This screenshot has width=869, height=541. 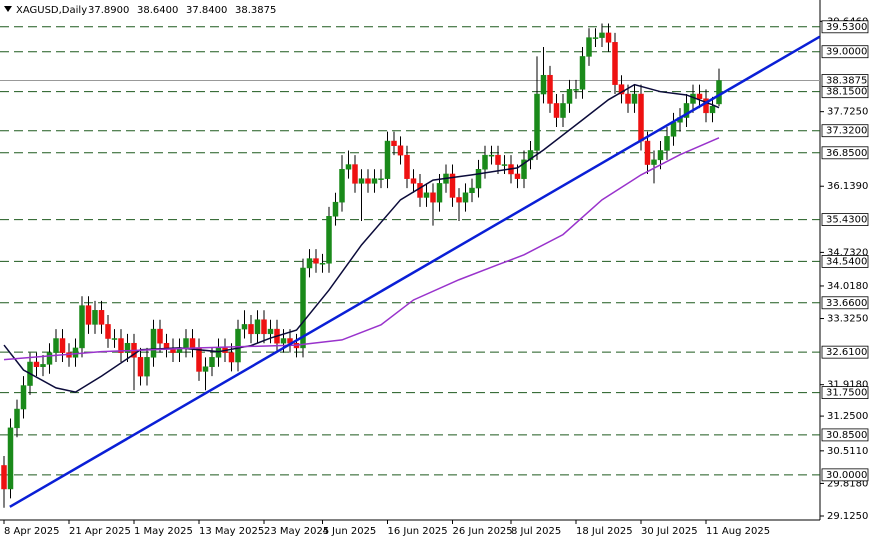 I want to click on level-label: 39.5300, so click(x=846, y=27).